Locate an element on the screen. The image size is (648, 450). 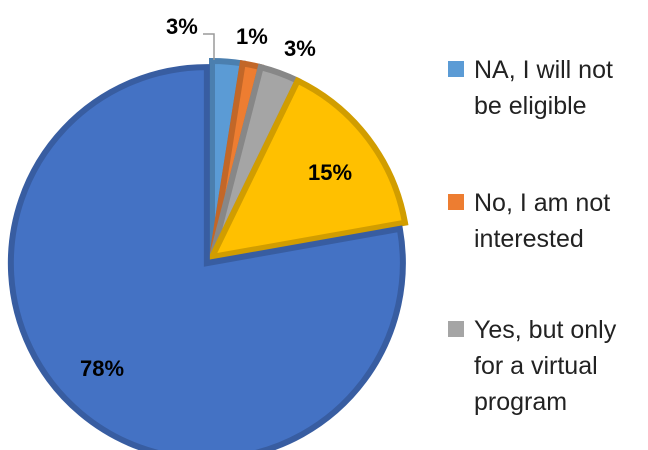
legend-label-na-not-eligible: NA, I will not be eligible is located at coordinates (543, 88).